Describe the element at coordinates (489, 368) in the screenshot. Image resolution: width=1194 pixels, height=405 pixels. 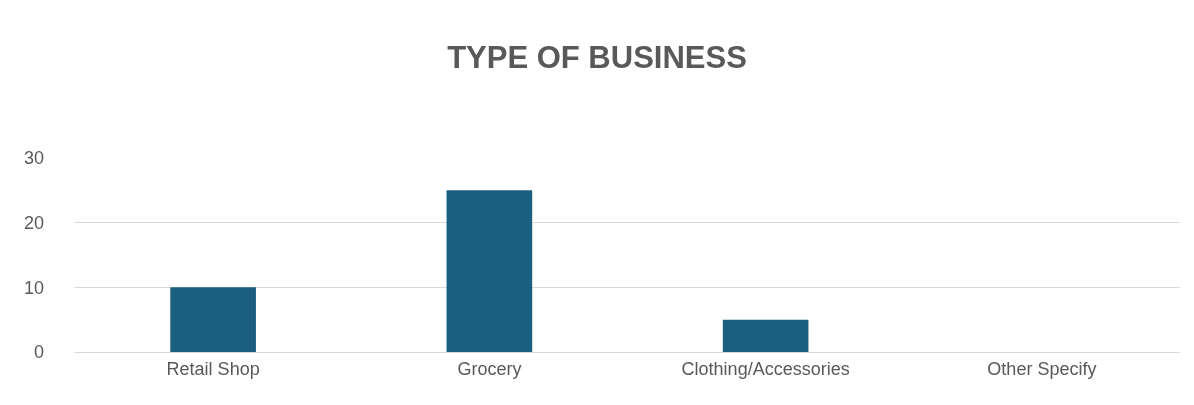
I see `x-tick-label: Grocery` at that location.